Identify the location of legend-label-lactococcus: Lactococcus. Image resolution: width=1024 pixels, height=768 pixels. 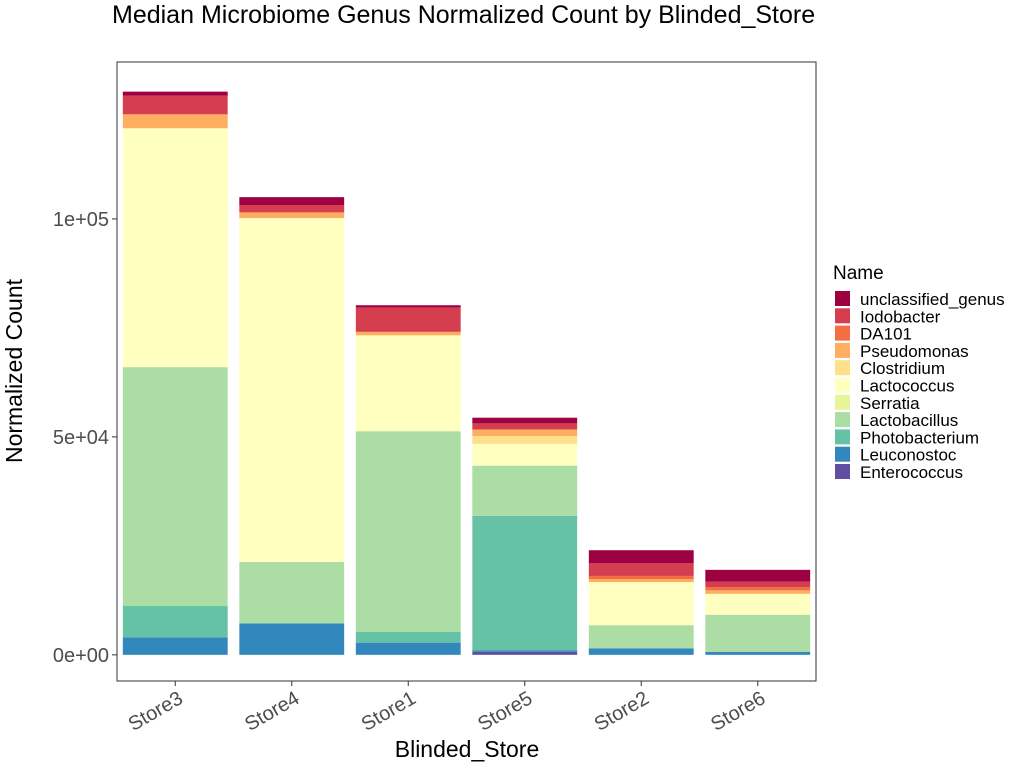
(907, 386).